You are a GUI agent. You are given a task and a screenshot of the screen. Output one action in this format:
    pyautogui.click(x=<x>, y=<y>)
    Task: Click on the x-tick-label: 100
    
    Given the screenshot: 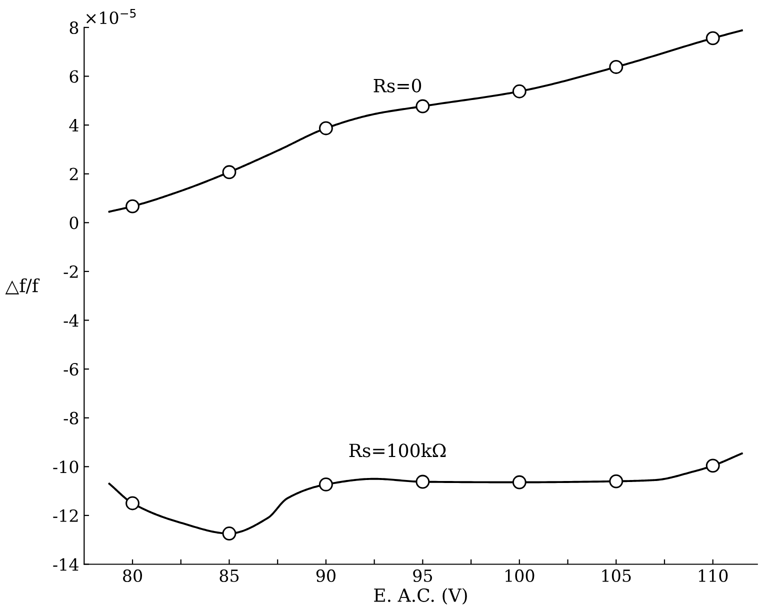 What is the action you would take?
    pyautogui.click(x=520, y=575)
    